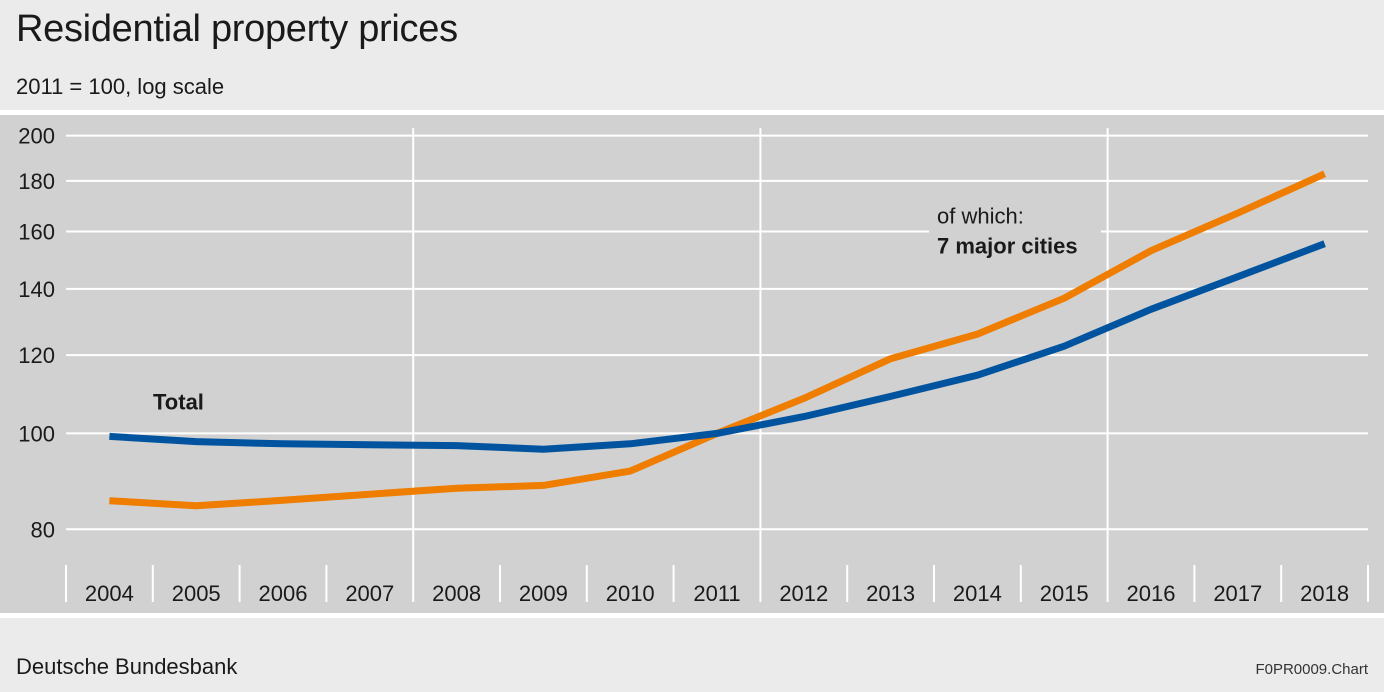  What do you see at coordinates (196, 593) in the screenshot?
I see `x-tick-label: 2005` at bounding box center [196, 593].